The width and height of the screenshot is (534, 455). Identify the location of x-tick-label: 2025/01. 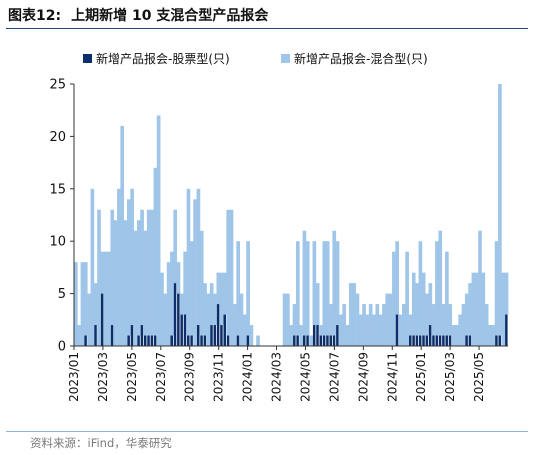
(421, 377).